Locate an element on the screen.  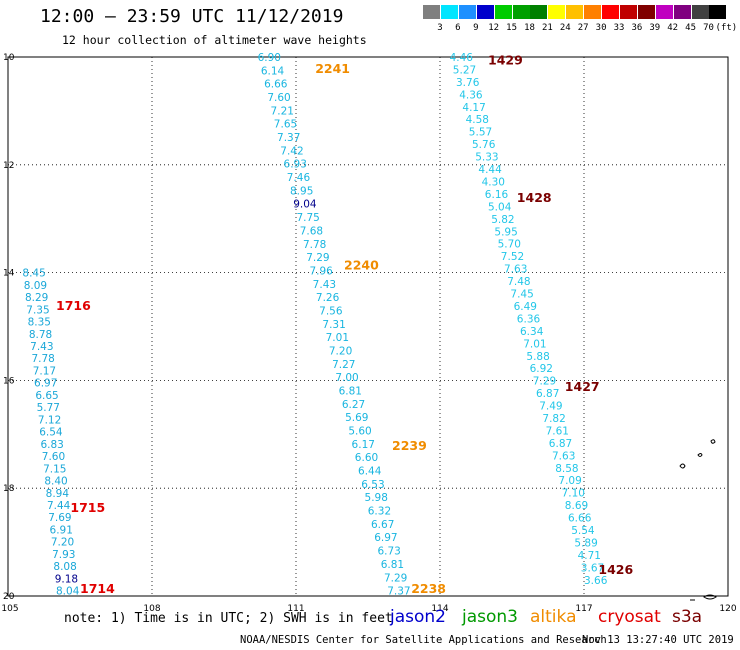
latitude-tick-label: 18 is located at coordinates (9, 489).